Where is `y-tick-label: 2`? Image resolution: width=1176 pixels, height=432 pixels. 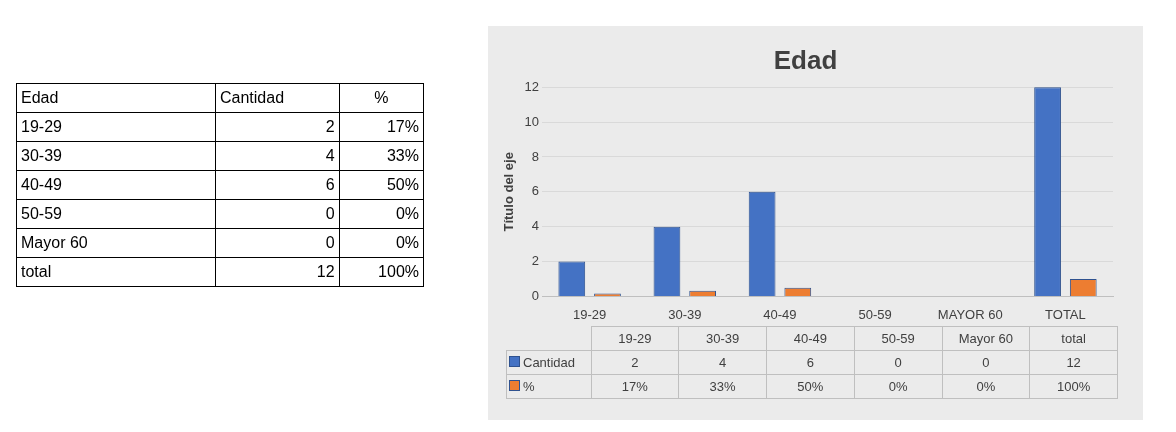 y-tick-label: 2 is located at coordinates (535, 261).